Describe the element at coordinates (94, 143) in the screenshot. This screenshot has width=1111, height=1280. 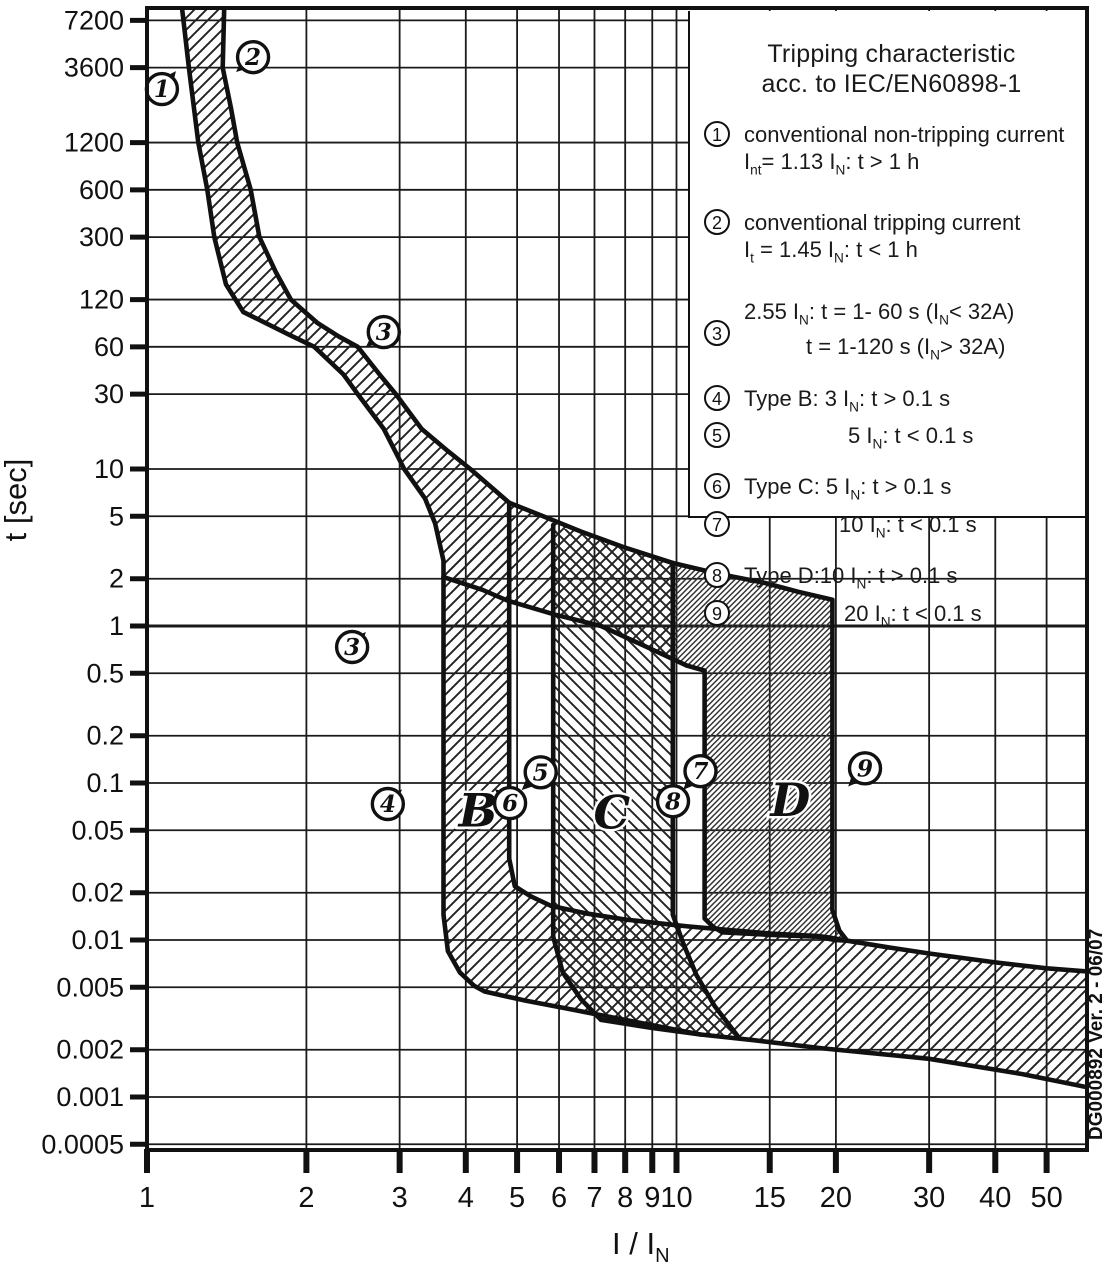
I see `y-tick-label: 1200` at that location.